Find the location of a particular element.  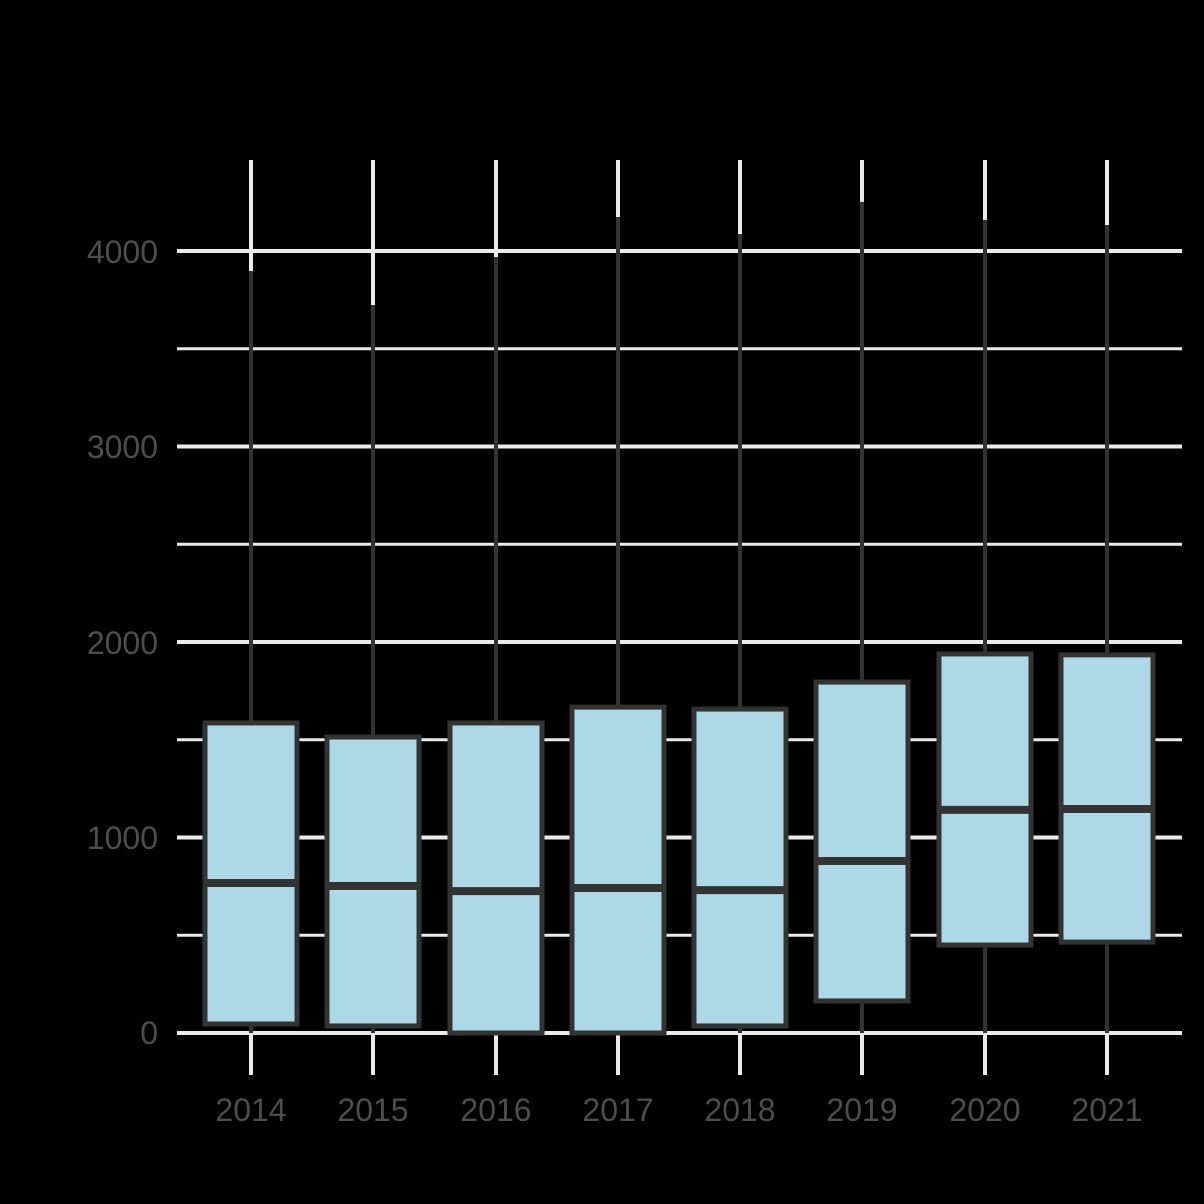

x-tick-label: 2014 is located at coordinates (250, 1110).